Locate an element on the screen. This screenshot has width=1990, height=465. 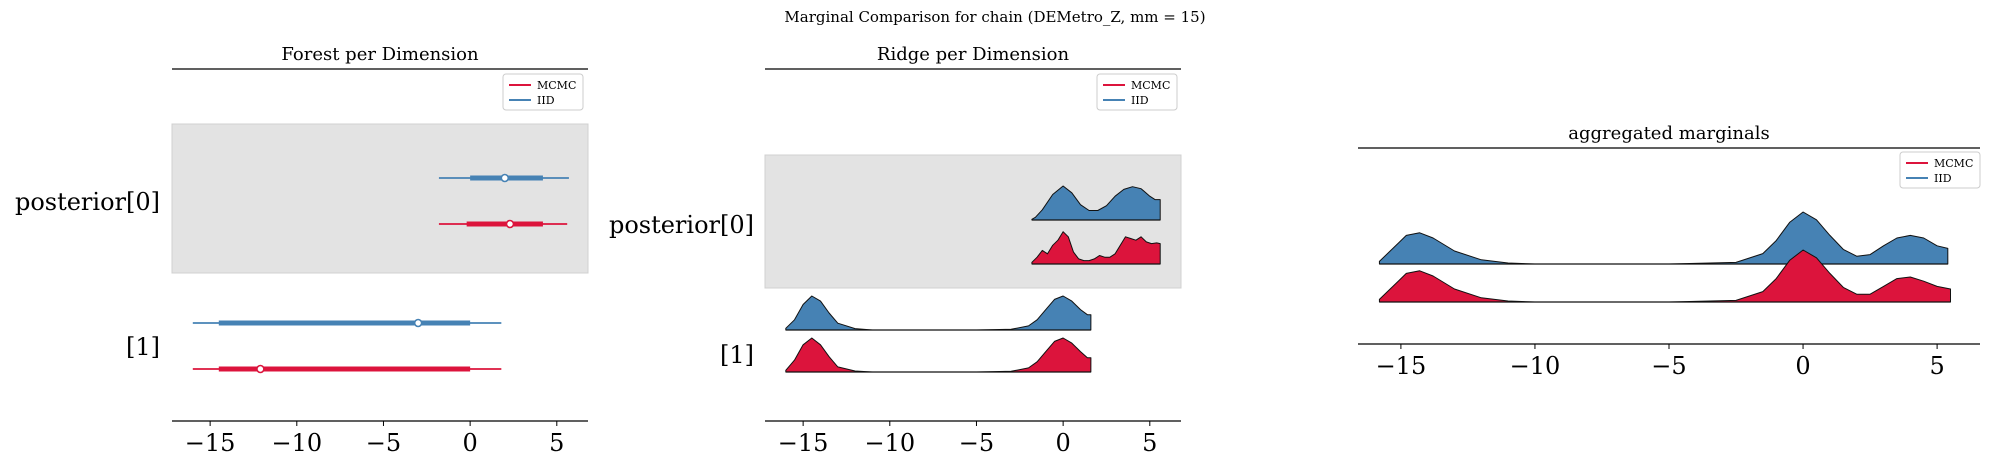
panel-title: aggregated marginals is located at coordinates (1668, 133).